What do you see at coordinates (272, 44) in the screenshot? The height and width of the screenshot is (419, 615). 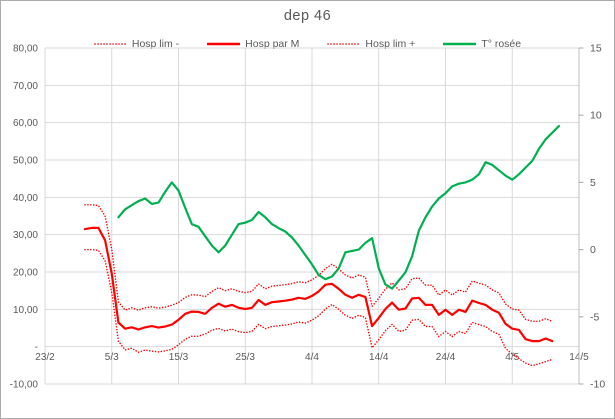 I see `legend-label-hosp-par-m: Hosp par M` at bounding box center [272, 44].